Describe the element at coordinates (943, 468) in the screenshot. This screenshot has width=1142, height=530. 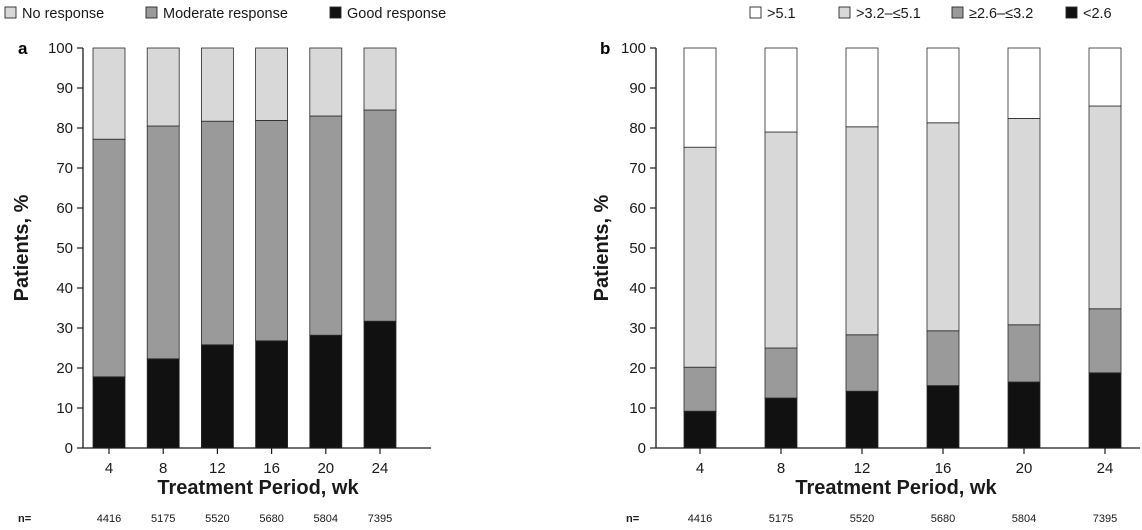
I see `x-tick-label: 16` at that location.